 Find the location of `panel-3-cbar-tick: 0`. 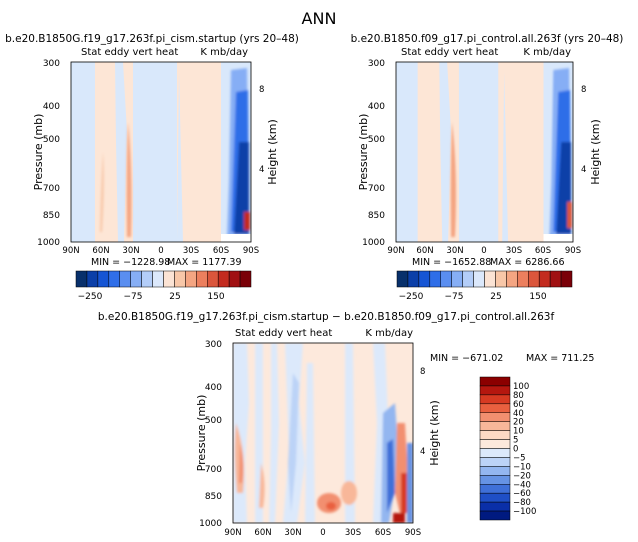

panel-3-cbar-tick: 0 is located at coordinates (515, 450).